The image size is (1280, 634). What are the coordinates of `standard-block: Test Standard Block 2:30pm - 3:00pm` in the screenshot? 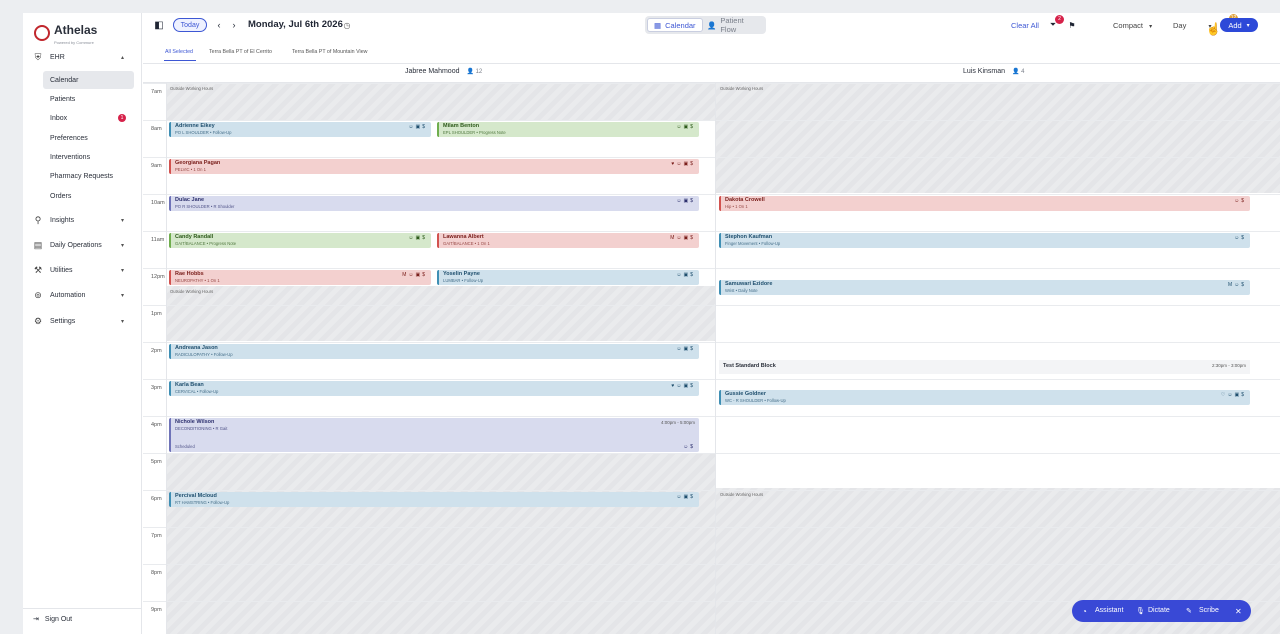 It's located at (984, 367).